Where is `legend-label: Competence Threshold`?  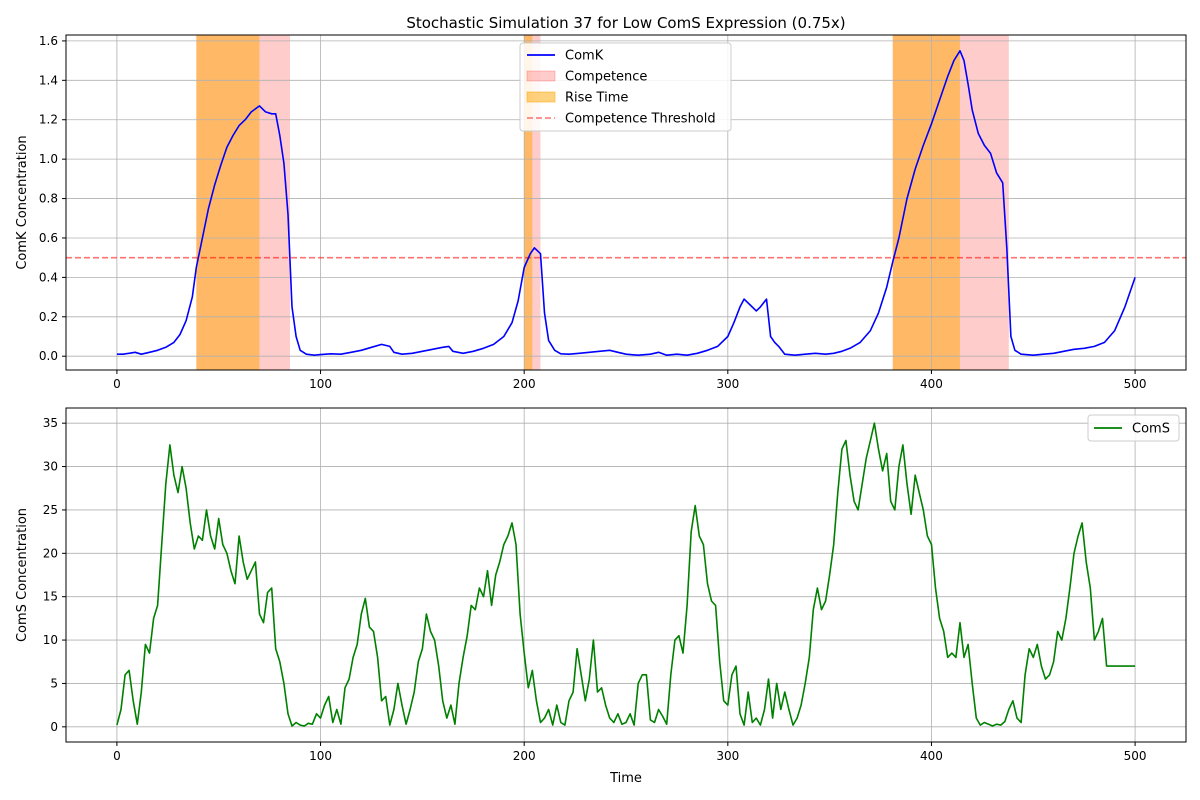
legend-label: Competence Threshold is located at coordinates (640, 119).